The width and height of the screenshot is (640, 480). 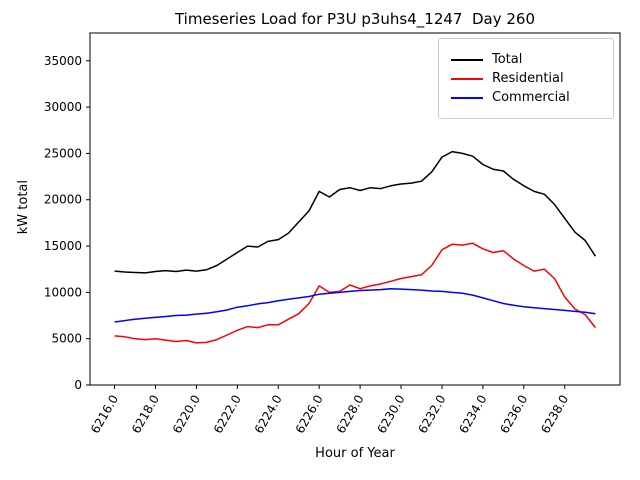 I want to click on y-tick-label: 20000, so click(x=63, y=200).